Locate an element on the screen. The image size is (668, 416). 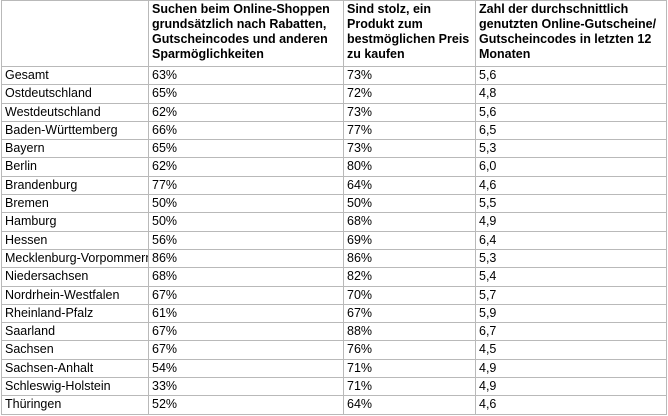
table-row: Brandenburg 77% 64% 4,6 is located at coordinates (334, 185).